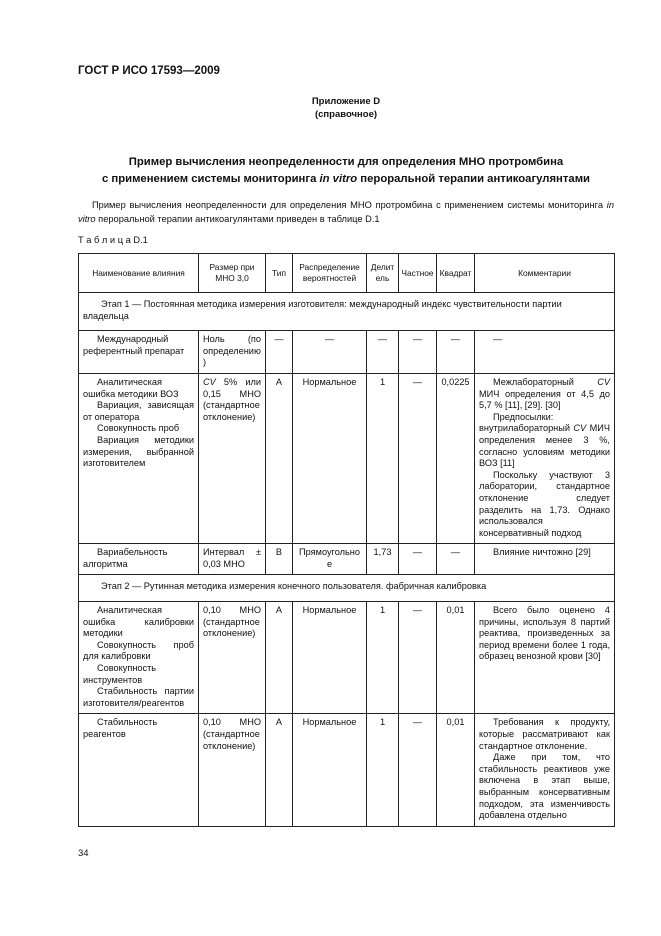 This screenshot has height=936, width=661. What do you see at coordinates (417, 273) in the screenshot?
I see `column-header: Частное` at bounding box center [417, 273].